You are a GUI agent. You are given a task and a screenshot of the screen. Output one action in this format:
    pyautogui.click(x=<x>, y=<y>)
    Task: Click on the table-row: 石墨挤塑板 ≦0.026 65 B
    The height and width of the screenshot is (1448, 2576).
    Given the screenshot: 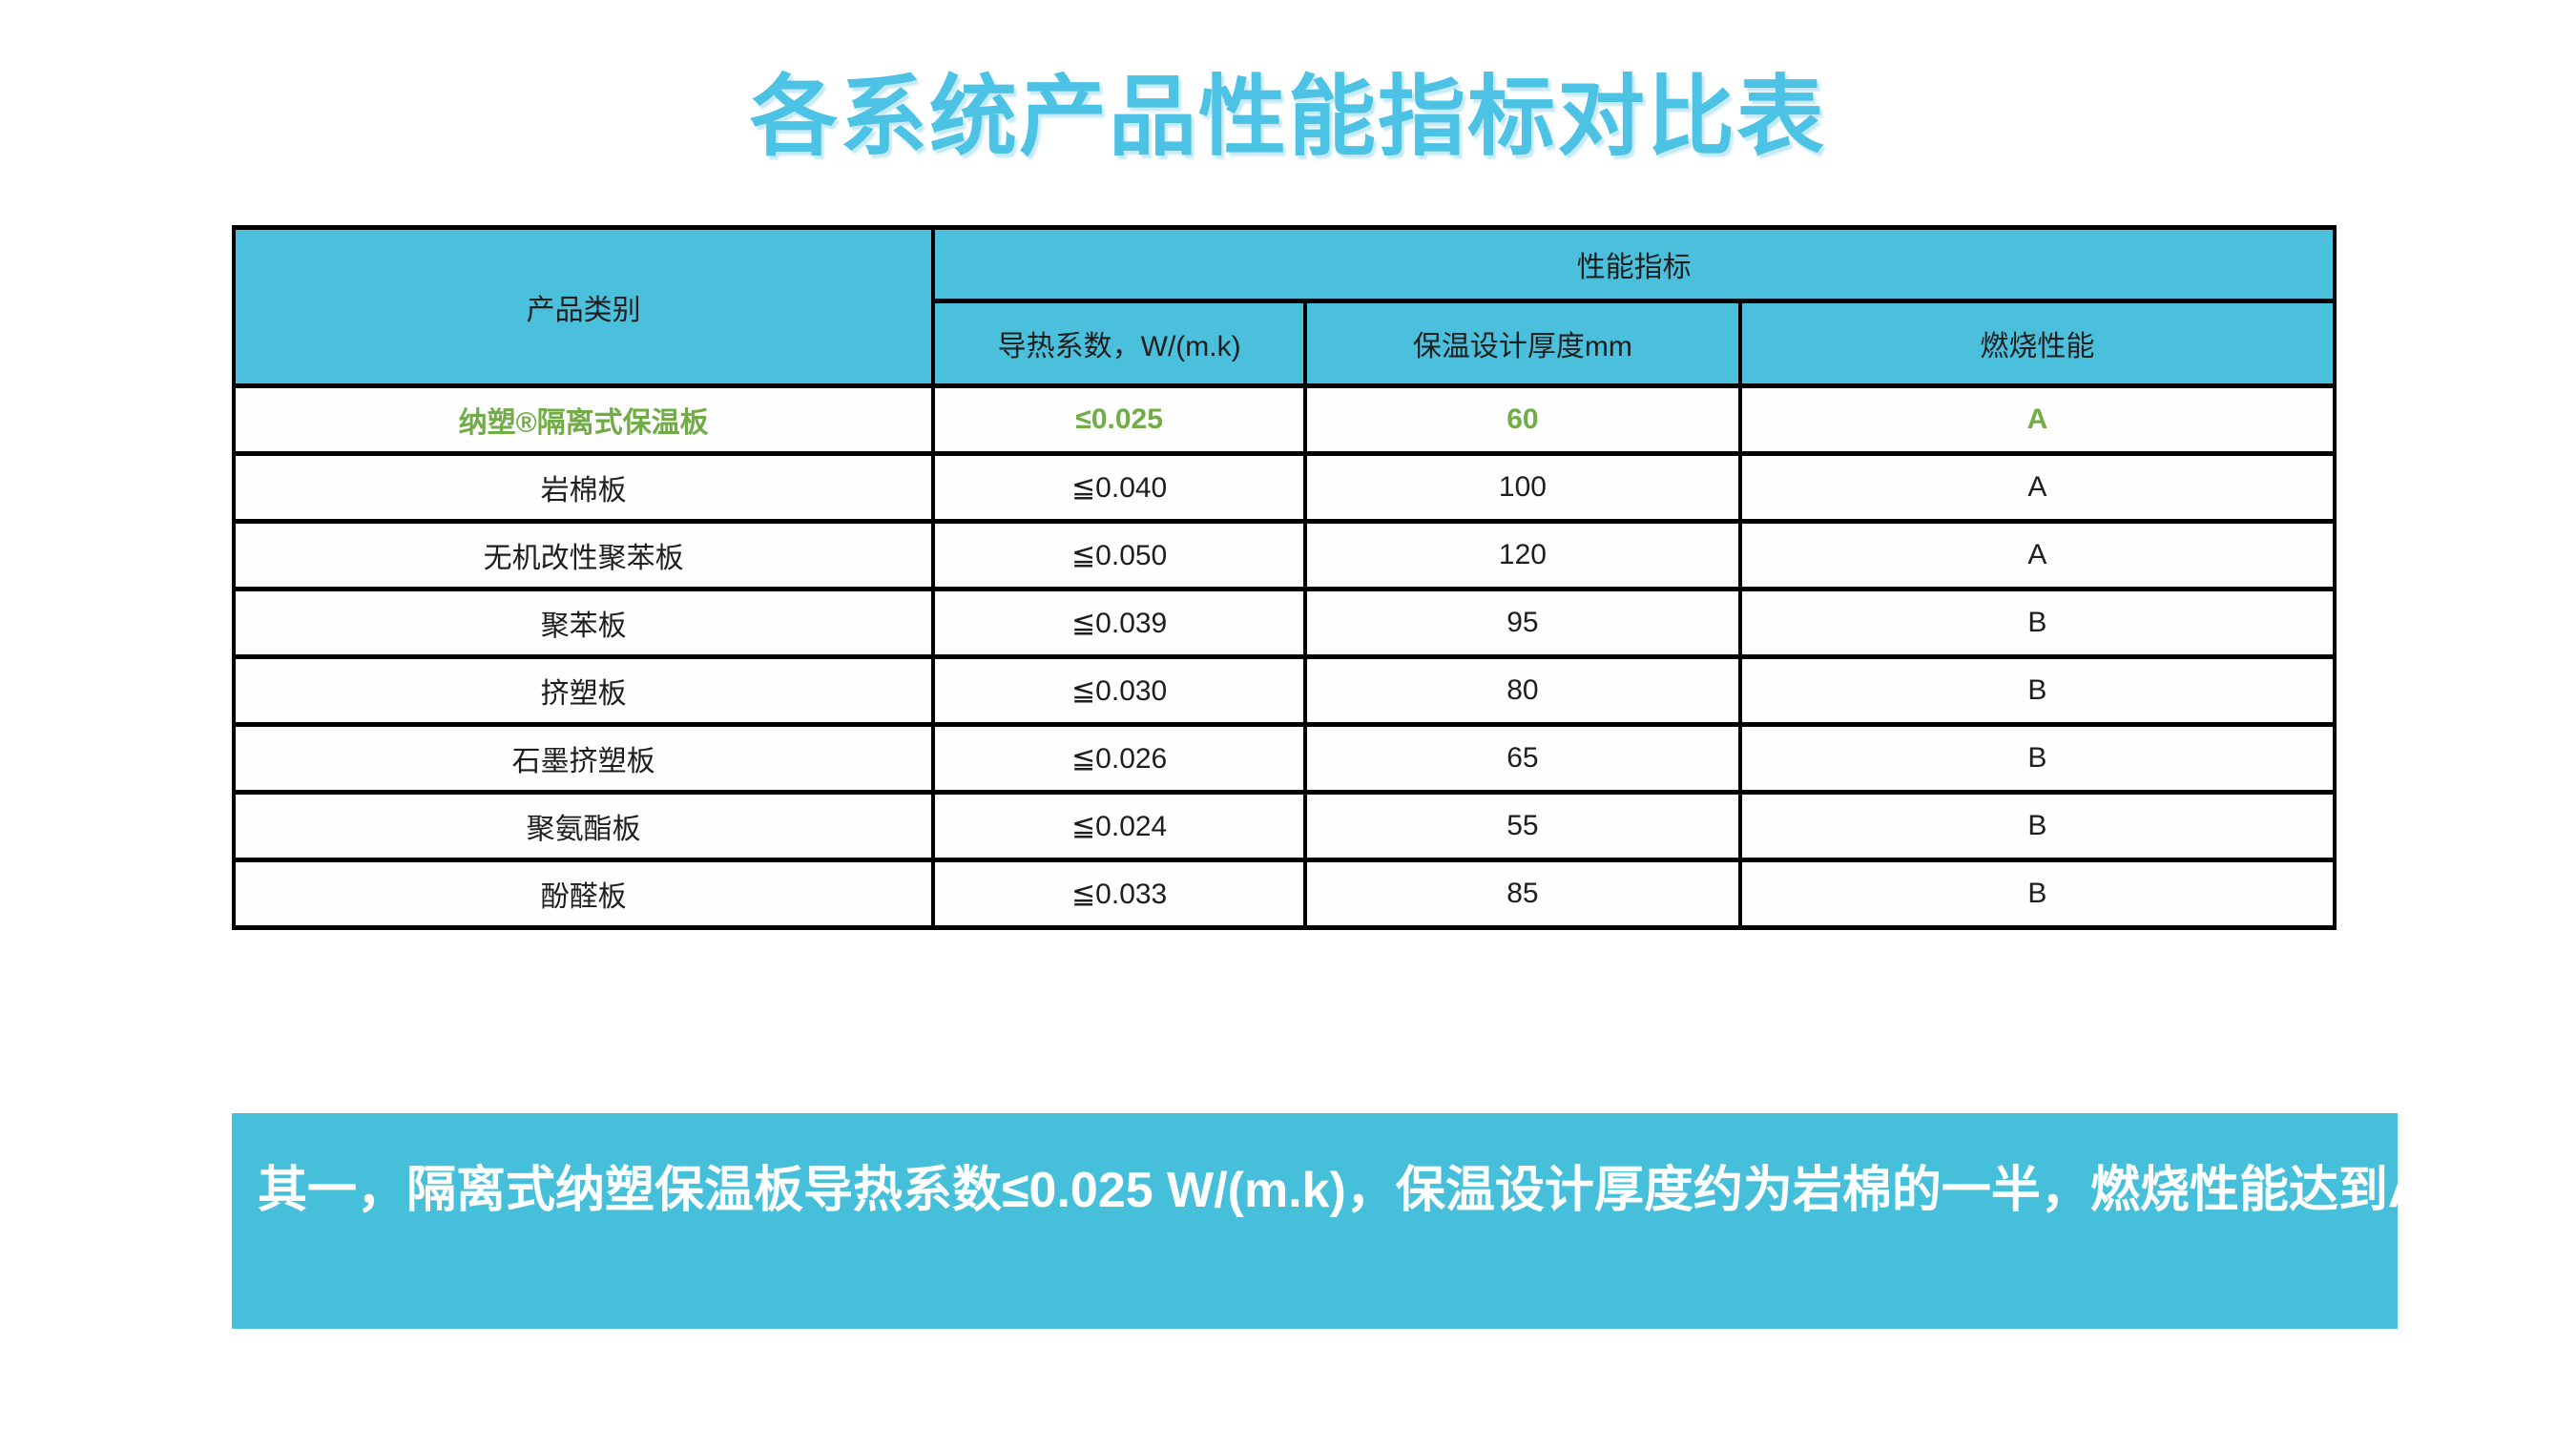 What is the action you would take?
    pyautogui.click(x=1284, y=758)
    